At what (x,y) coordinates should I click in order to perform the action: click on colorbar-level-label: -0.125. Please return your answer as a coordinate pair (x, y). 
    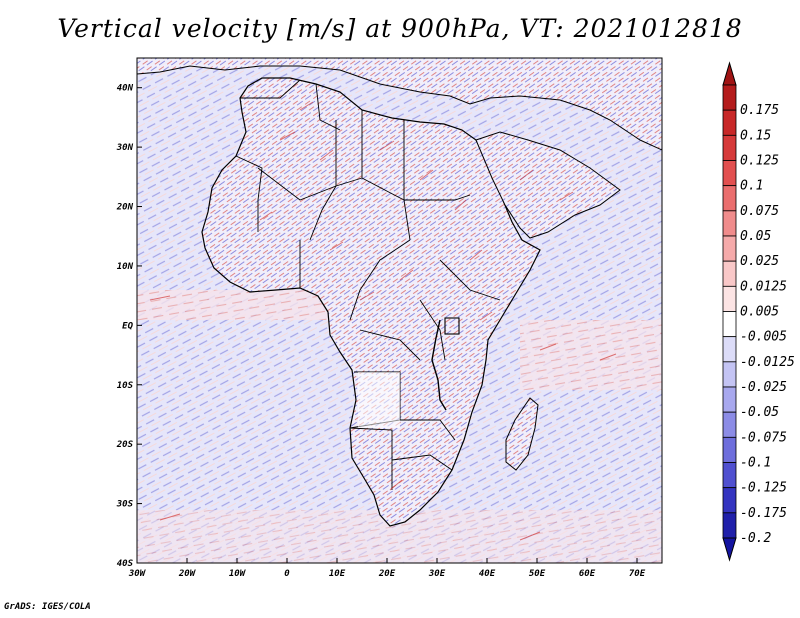
    Looking at the image, I should click on (763, 488).